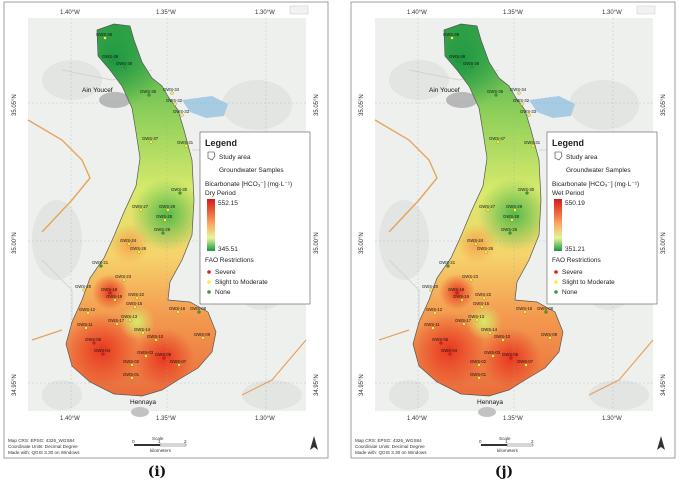 The image size is (685, 485). Describe the element at coordinates (140, 412) in the screenshot. I see `town-area-south` at that location.